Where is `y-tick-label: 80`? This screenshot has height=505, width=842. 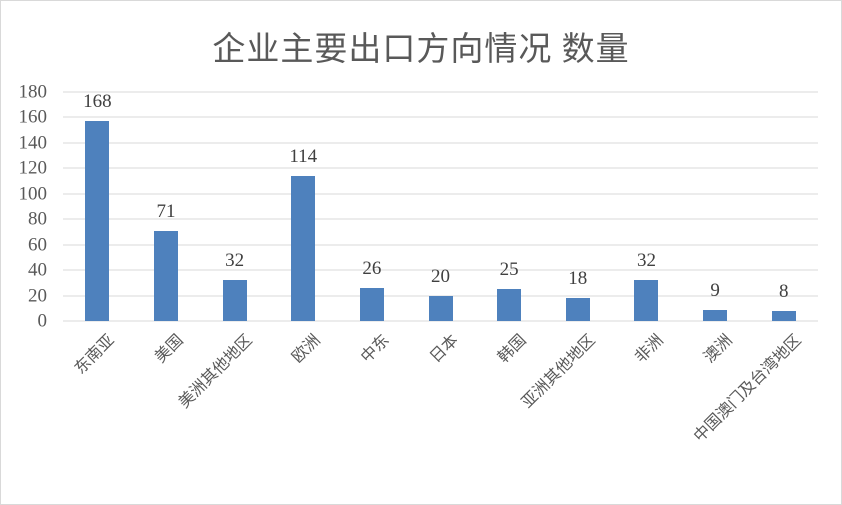 y-tick-label: 80 is located at coordinates (37, 219).